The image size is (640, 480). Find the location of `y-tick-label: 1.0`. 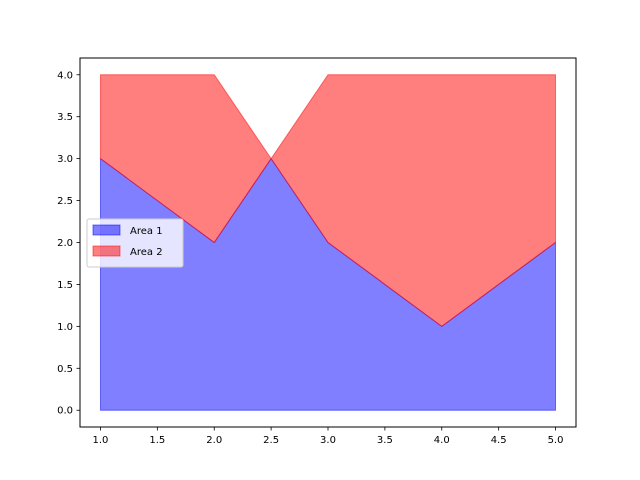

y-tick-label: 1.0 is located at coordinates (65, 327).